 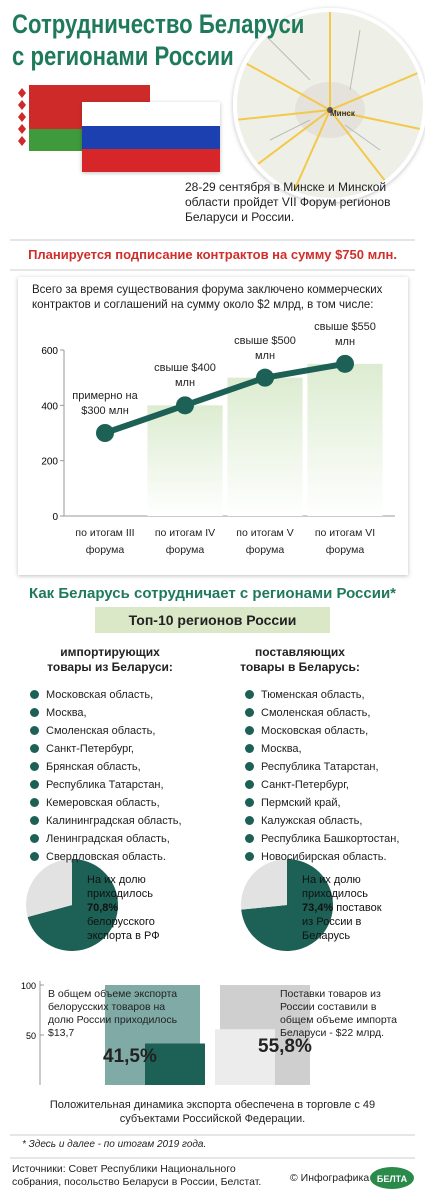 What do you see at coordinates (285, 1046) in the screenshot?
I see `value-label: 55,8%` at bounding box center [285, 1046].